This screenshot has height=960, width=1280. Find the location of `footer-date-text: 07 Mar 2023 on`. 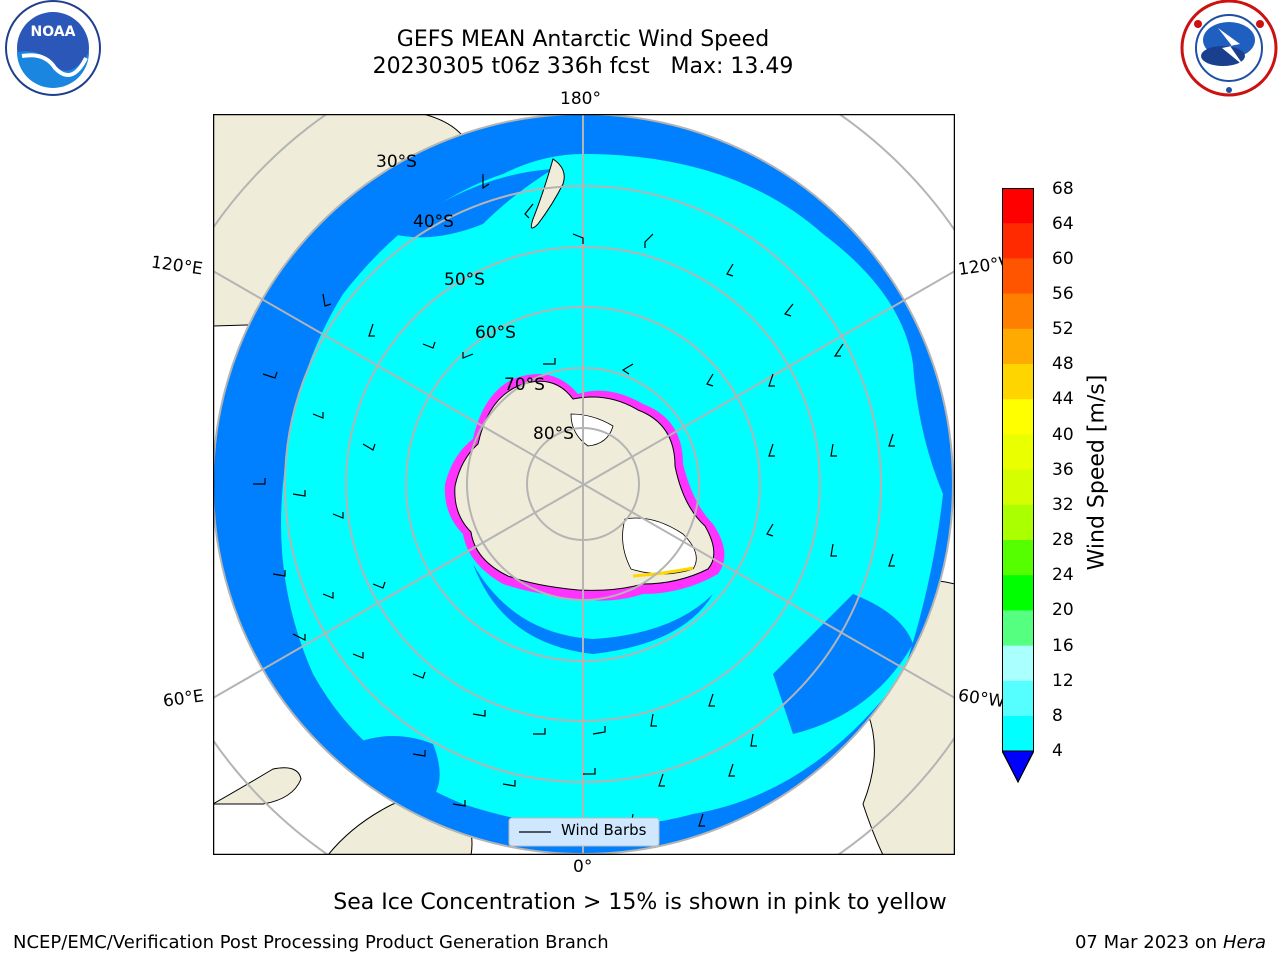

footer-date-text: 07 Mar 2023 on is located at coordinates (1146, 942).